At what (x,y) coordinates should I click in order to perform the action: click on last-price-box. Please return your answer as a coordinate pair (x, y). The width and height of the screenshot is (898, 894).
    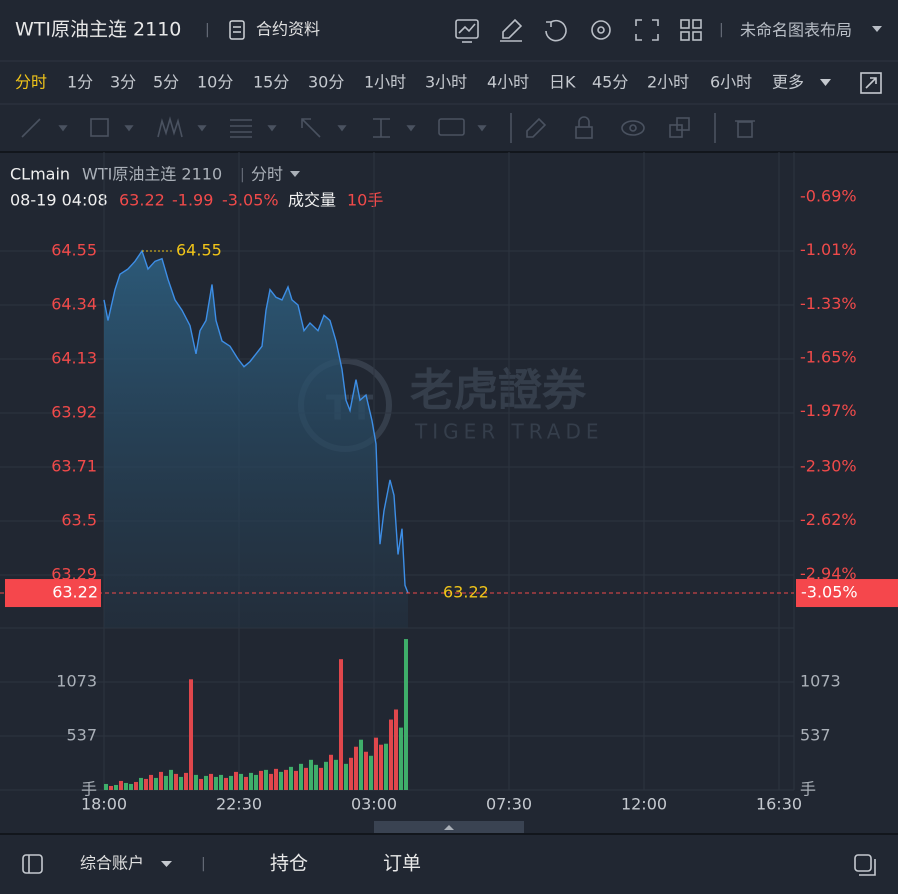
    Looking at the image, I should click on (53, 593).